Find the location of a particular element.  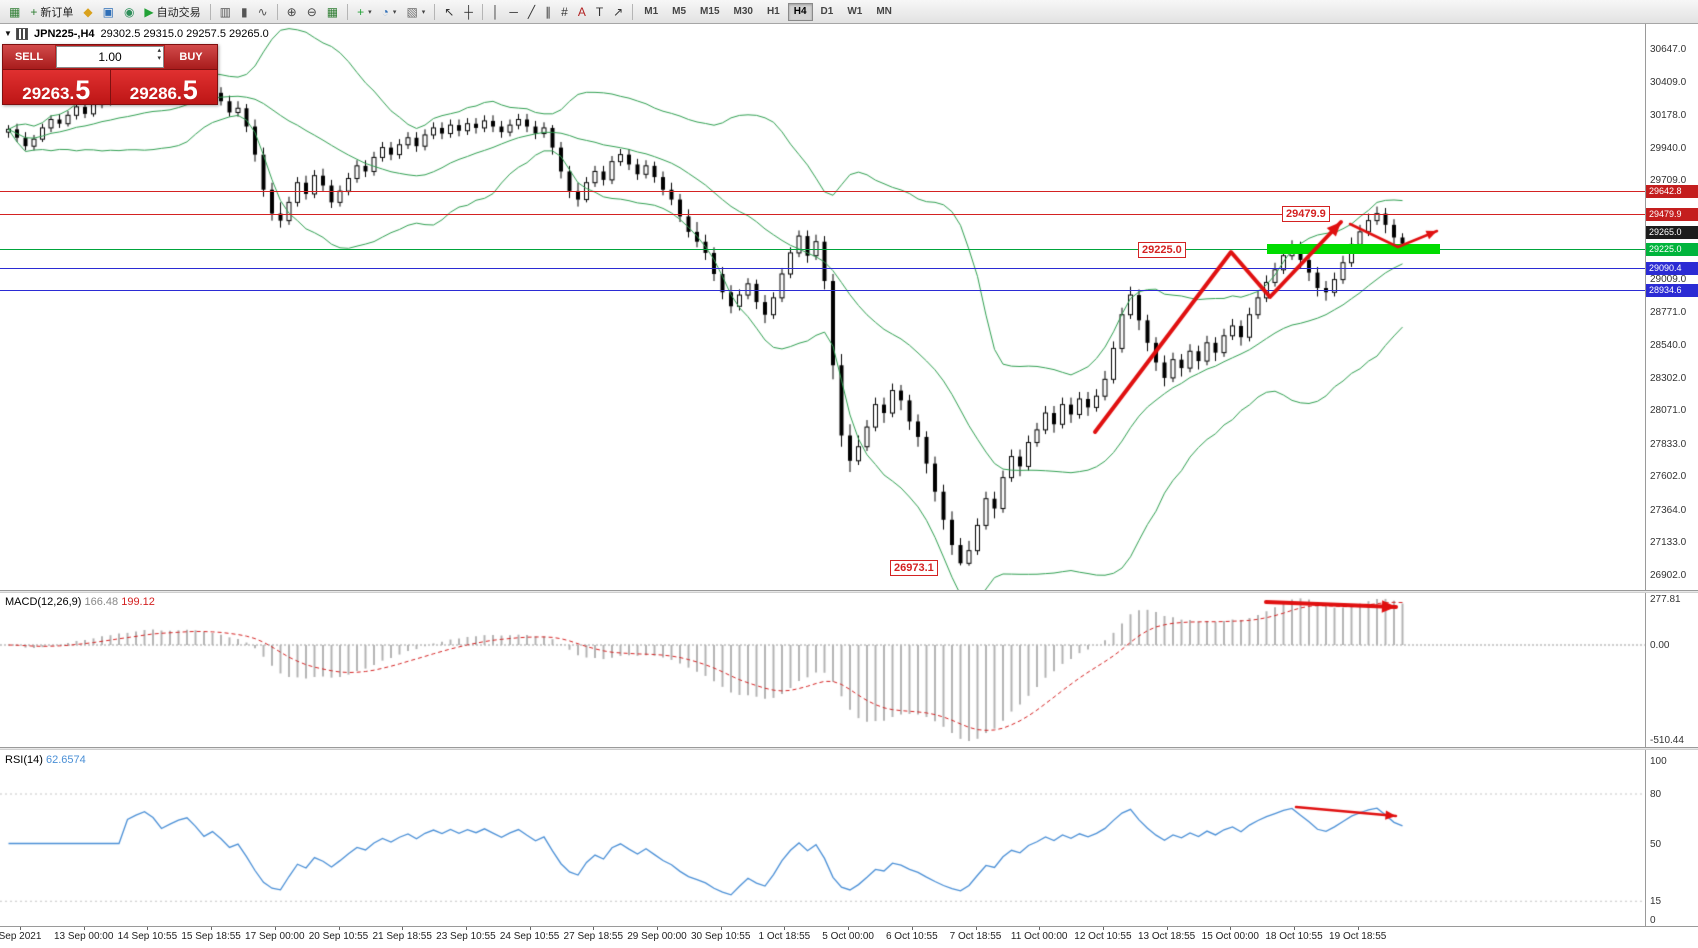

price-axis-label: 27133.0 is located at coordinates (1668, 543).